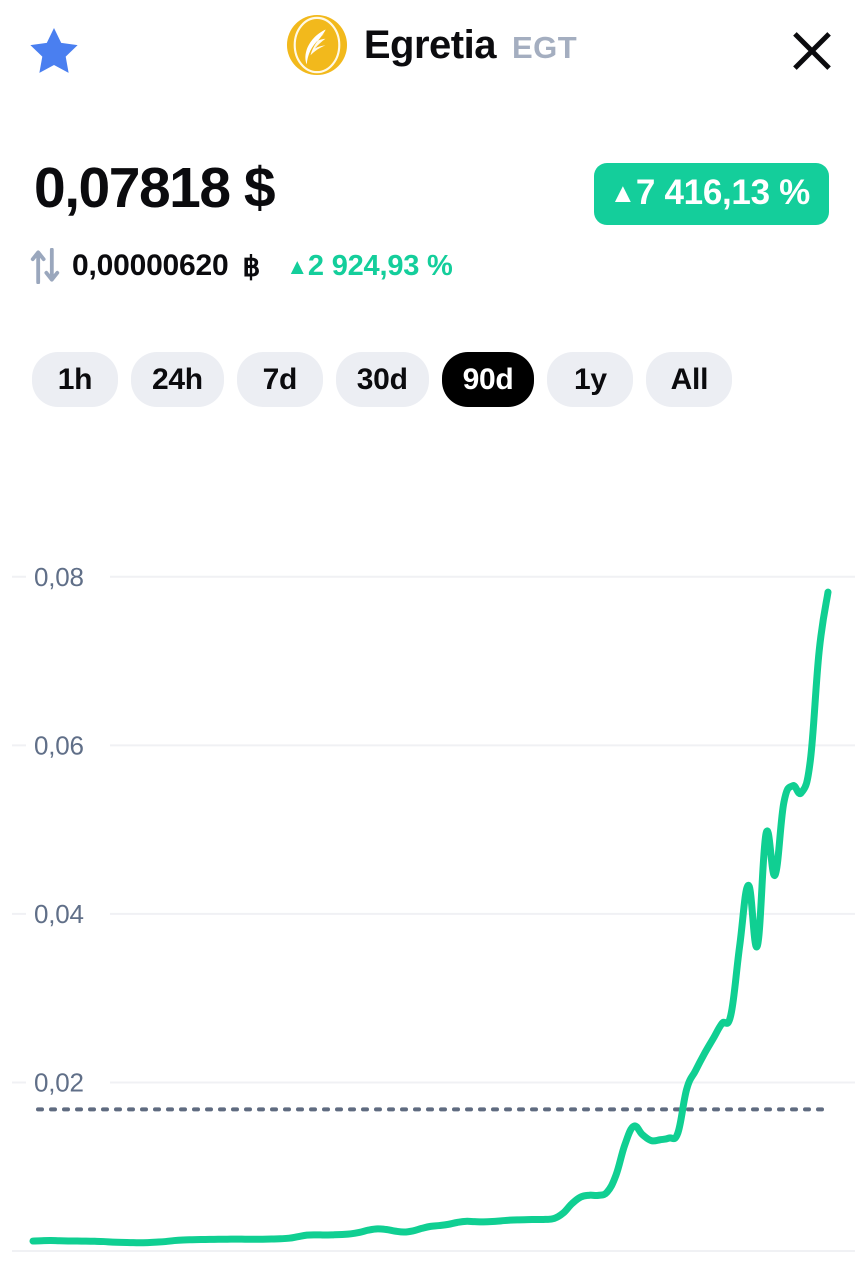  What do you see at coordinates (316, 45) in the screenshot?
I see `egretia-logo-icon` at bounding box center [316, 45].